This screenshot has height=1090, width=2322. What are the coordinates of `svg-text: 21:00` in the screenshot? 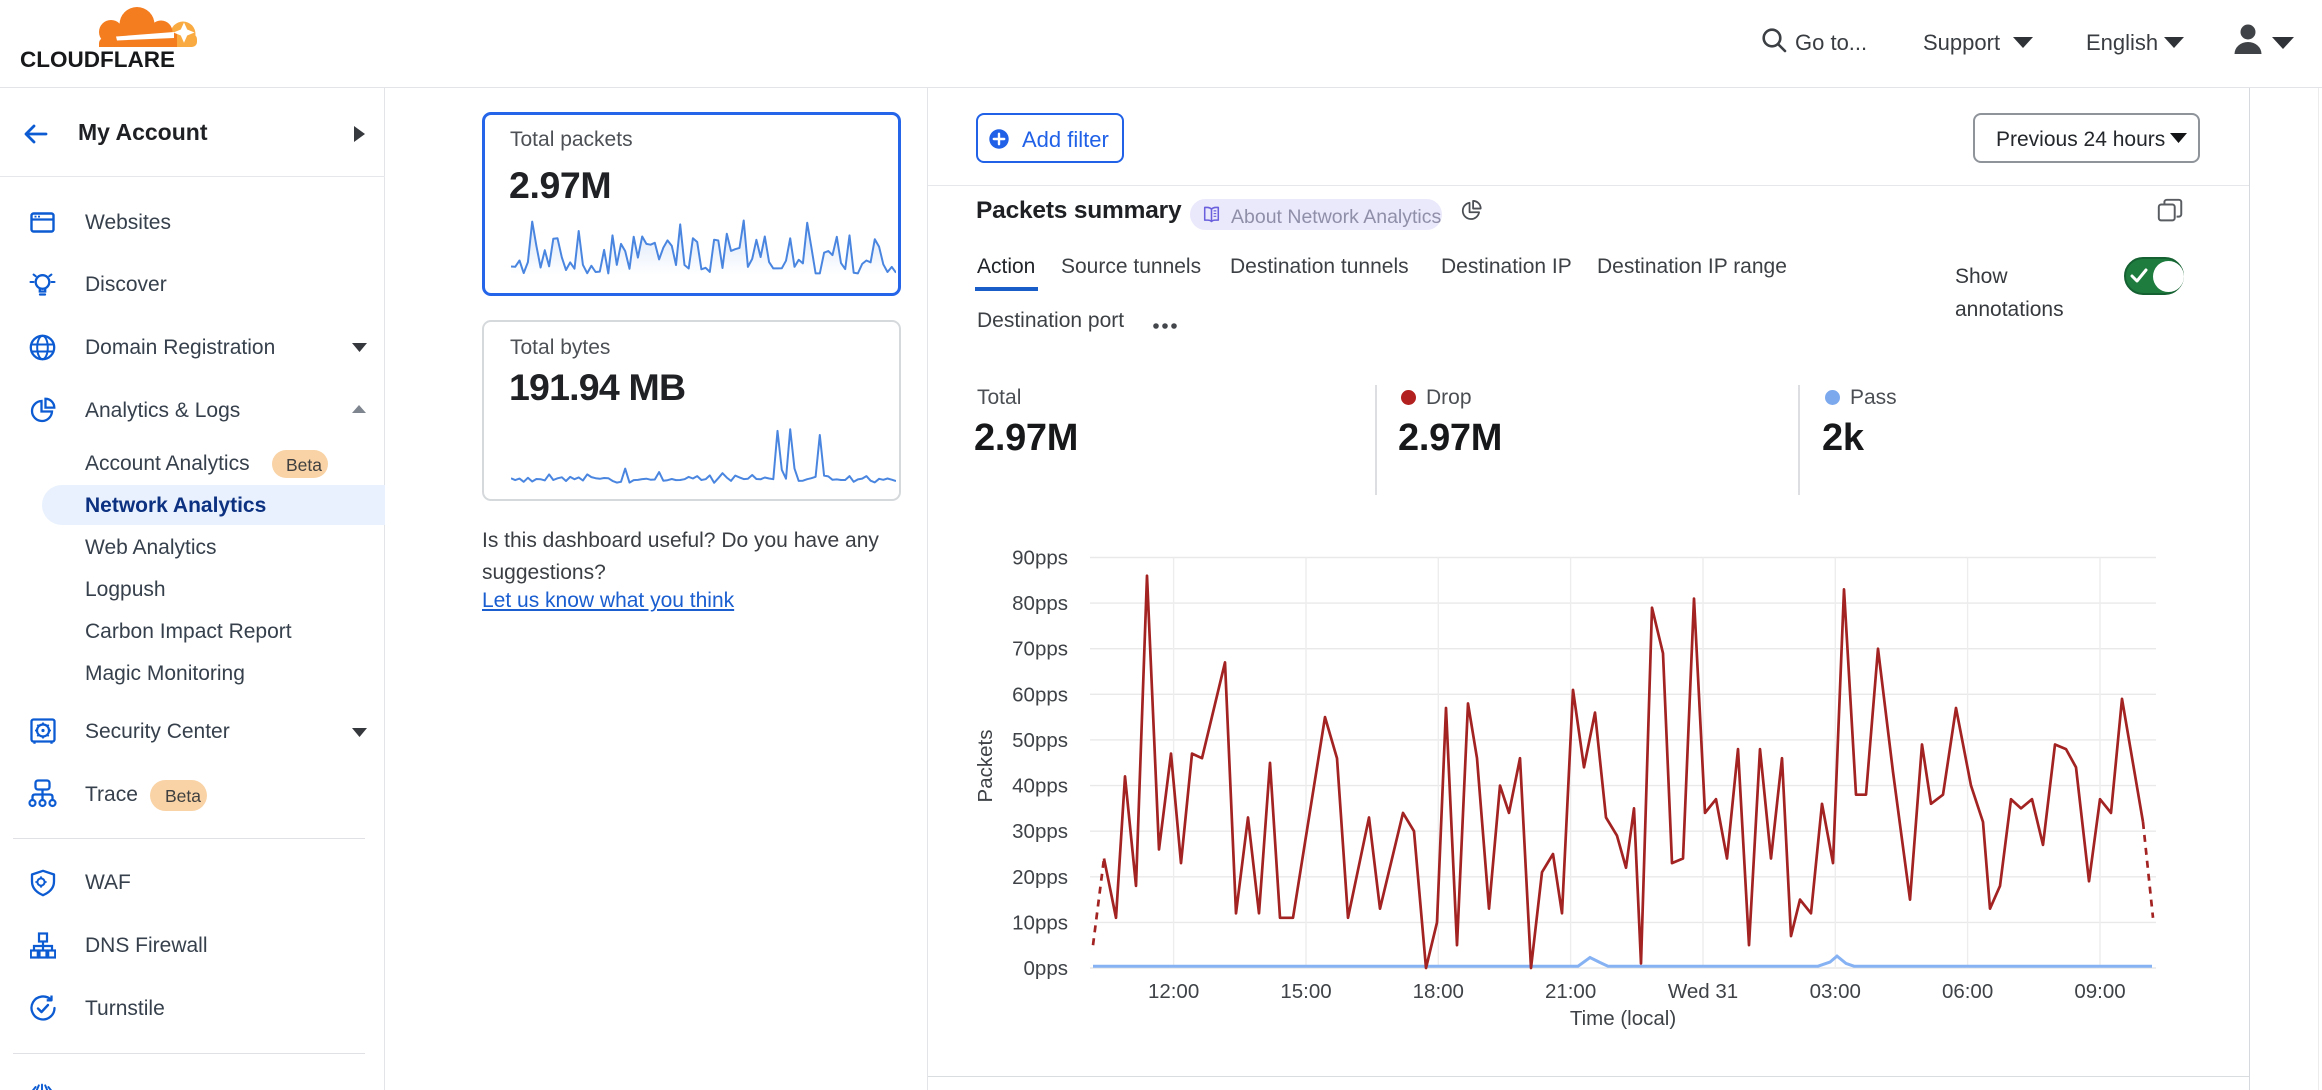 It's located at (1570, 991).